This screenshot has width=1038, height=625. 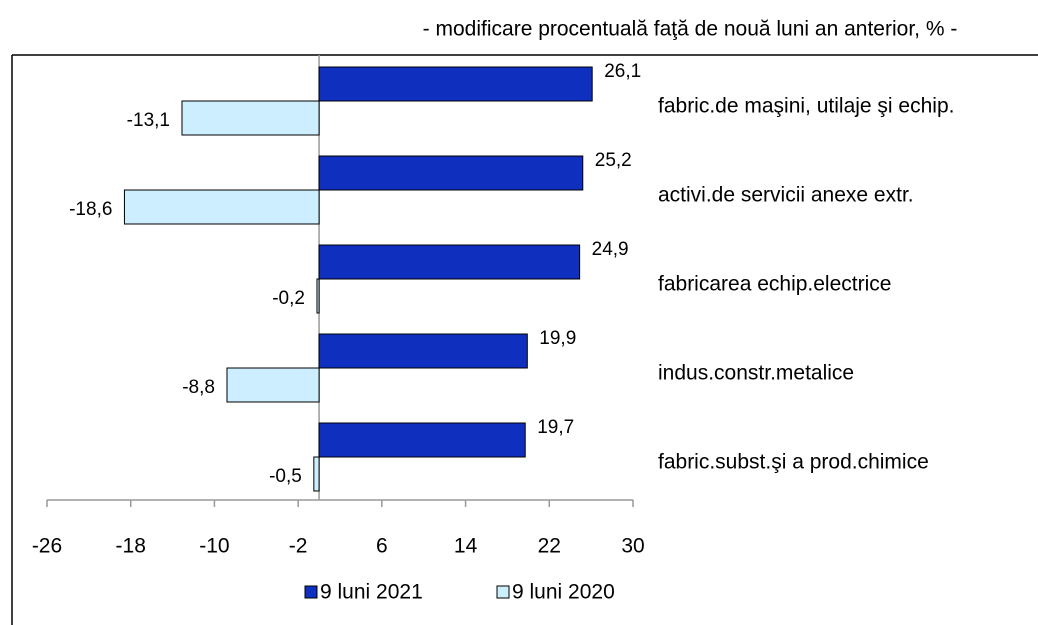 What do you see at coordinates (382, 546) in the screenshot?
I see `x-tick-label: 6` at bounding box center [382, 546].